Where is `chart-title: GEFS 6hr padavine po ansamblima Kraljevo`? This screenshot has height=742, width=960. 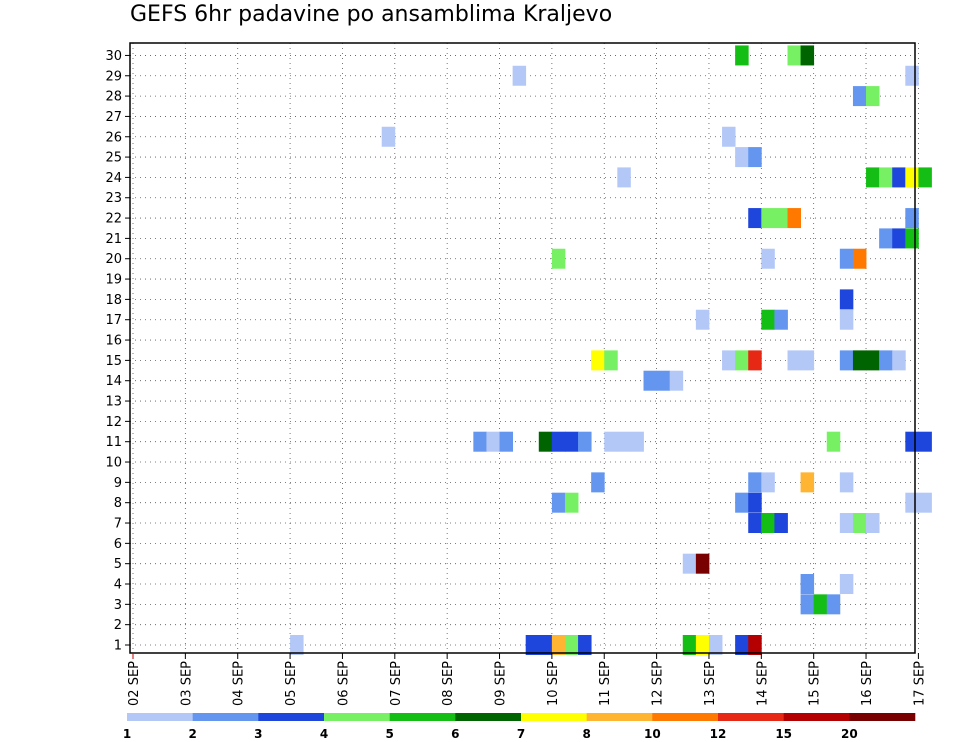 chart-title: GEFS 6hr padavine po ansamblima Kraljevo is located at coordinates (371, 14).